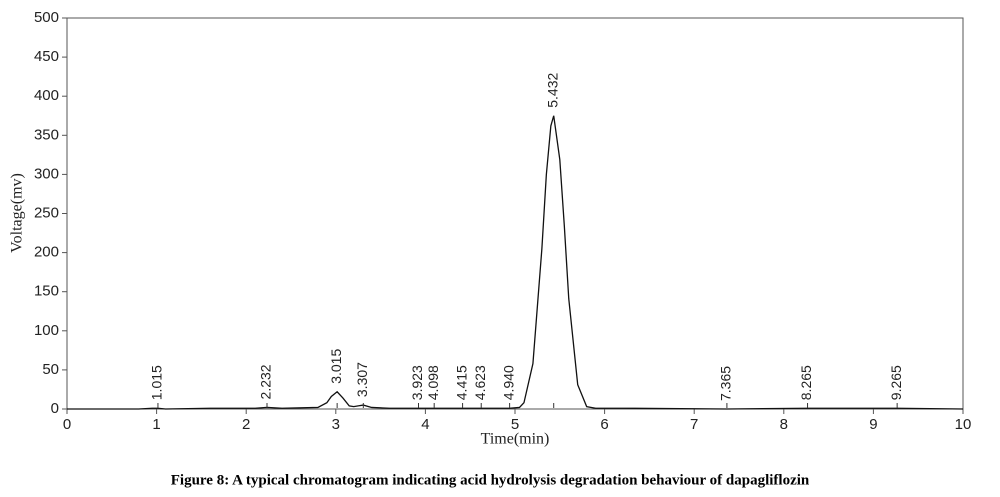  I want to click on y-tick-label: 100, so click(46, 330).